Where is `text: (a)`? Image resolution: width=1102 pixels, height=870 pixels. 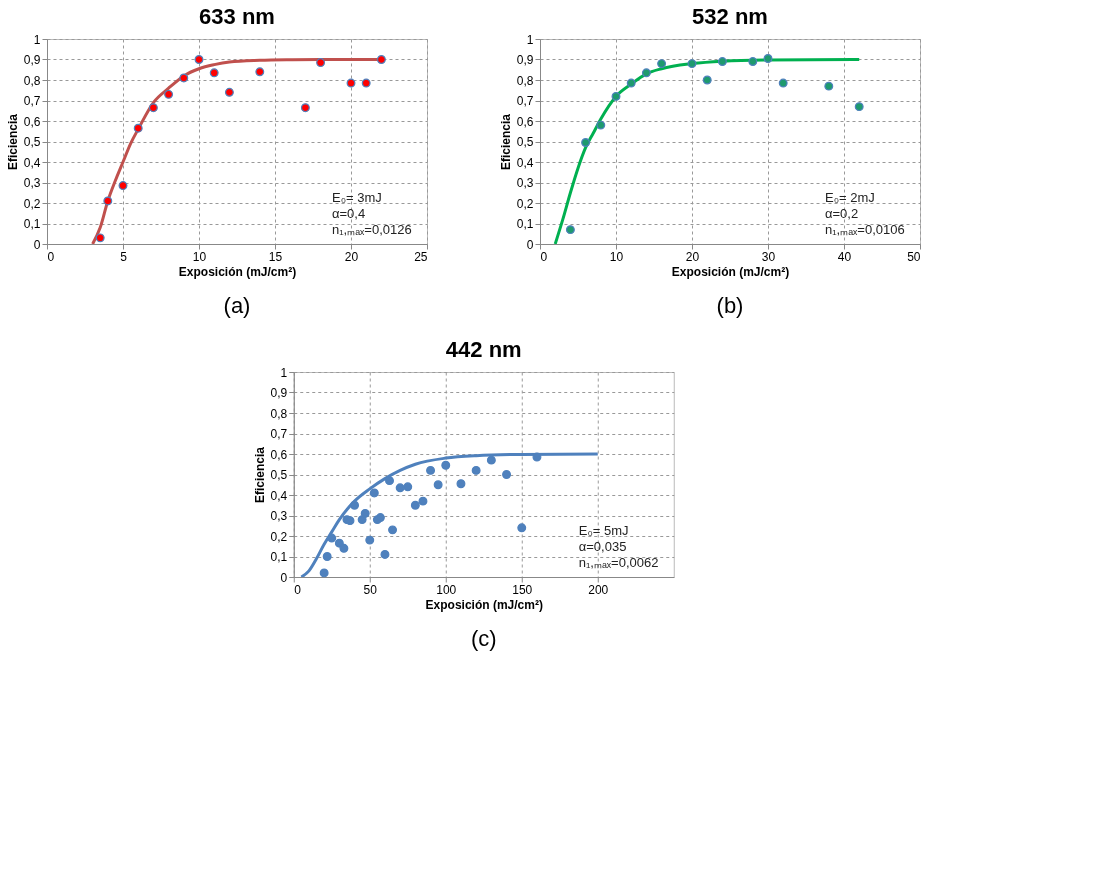 text: (a) is located at coordinates (237, 305).